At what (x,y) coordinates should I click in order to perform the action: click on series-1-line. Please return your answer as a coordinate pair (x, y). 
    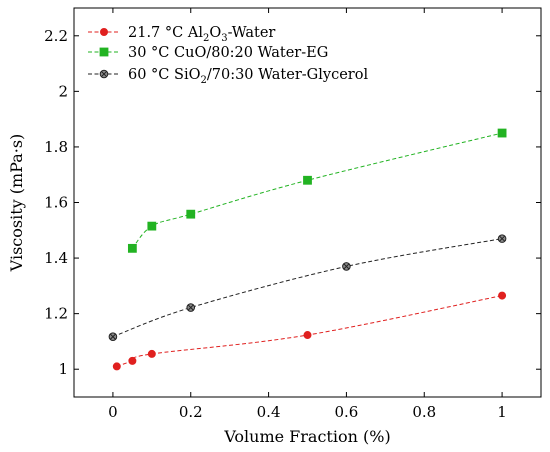
    Looking at the image, I should click on (309, 331).